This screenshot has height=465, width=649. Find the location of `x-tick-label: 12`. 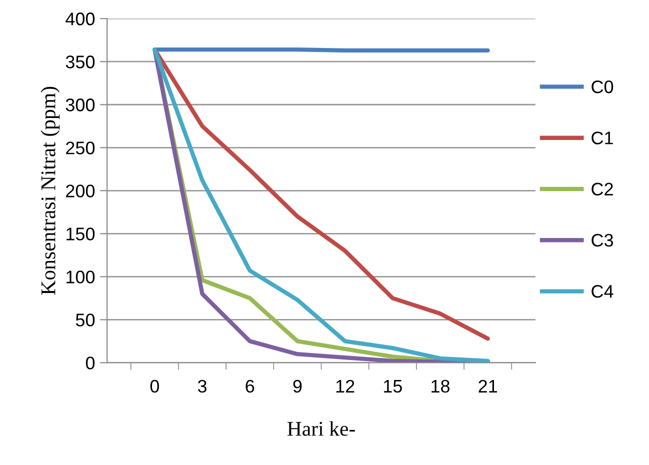

x-tick-label: 12 is located at coordinates (345, 386).